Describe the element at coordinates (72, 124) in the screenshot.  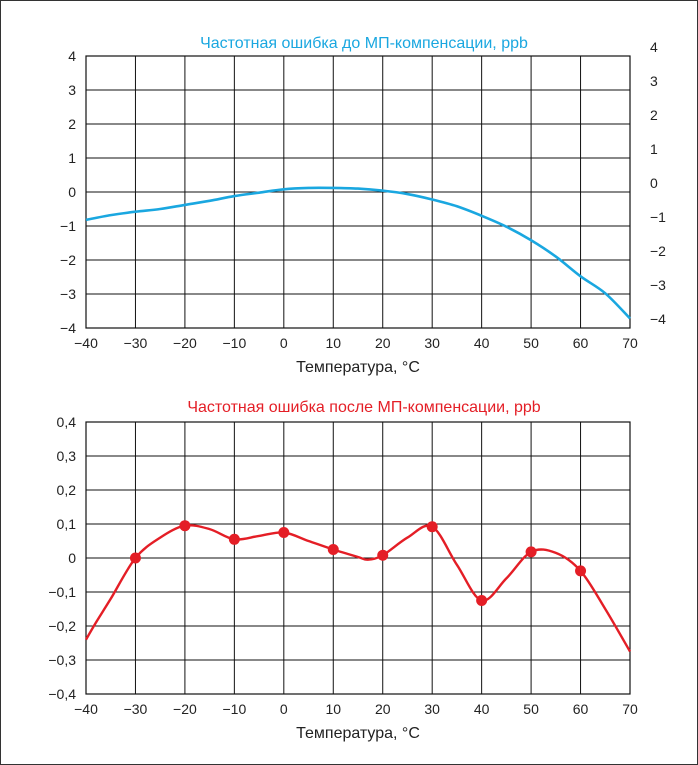
I see `y-tick-label: 2` at that location.